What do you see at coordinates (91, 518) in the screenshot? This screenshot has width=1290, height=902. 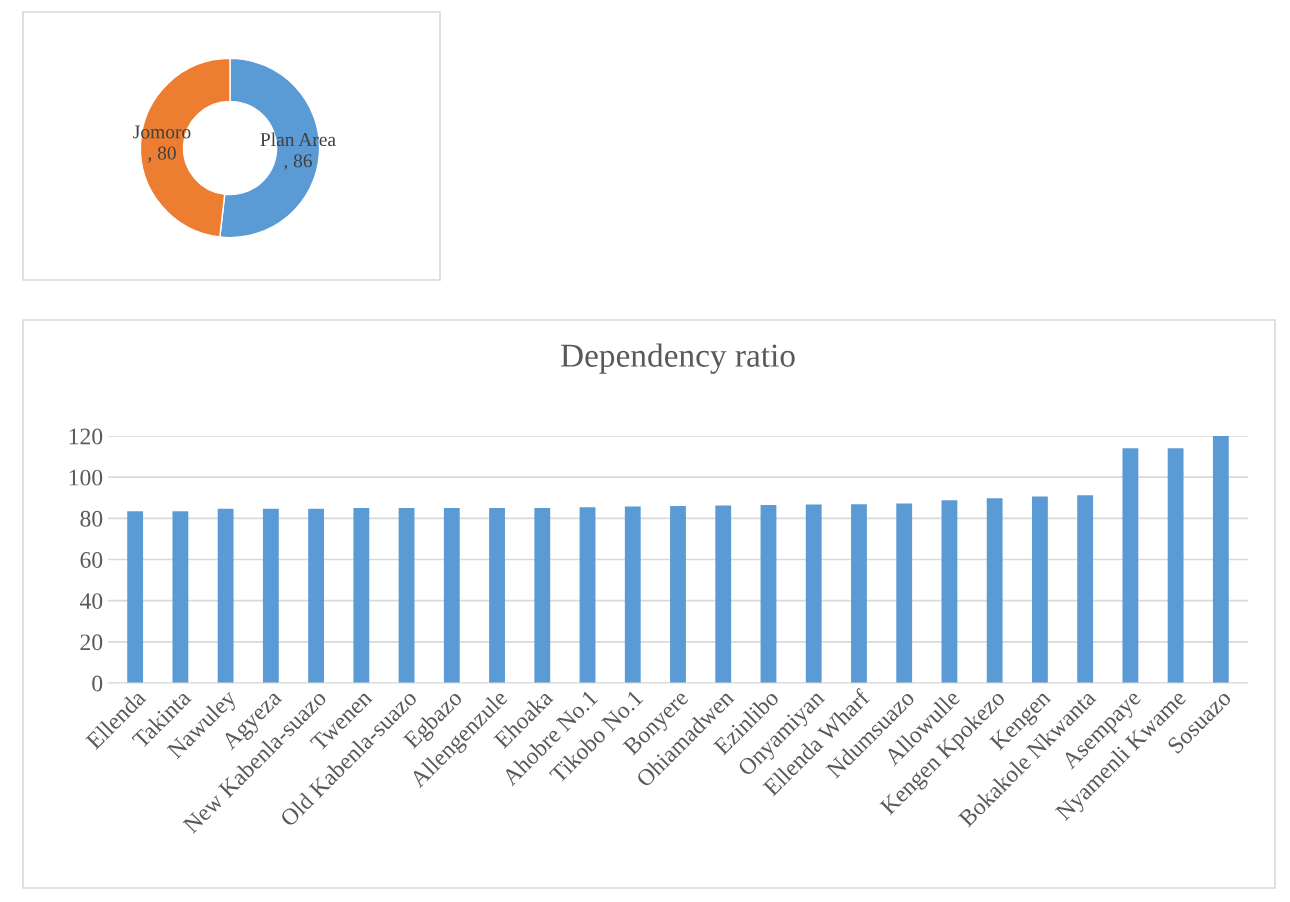 I see `y-tick-label: 80` at bounding box center [91, 518].